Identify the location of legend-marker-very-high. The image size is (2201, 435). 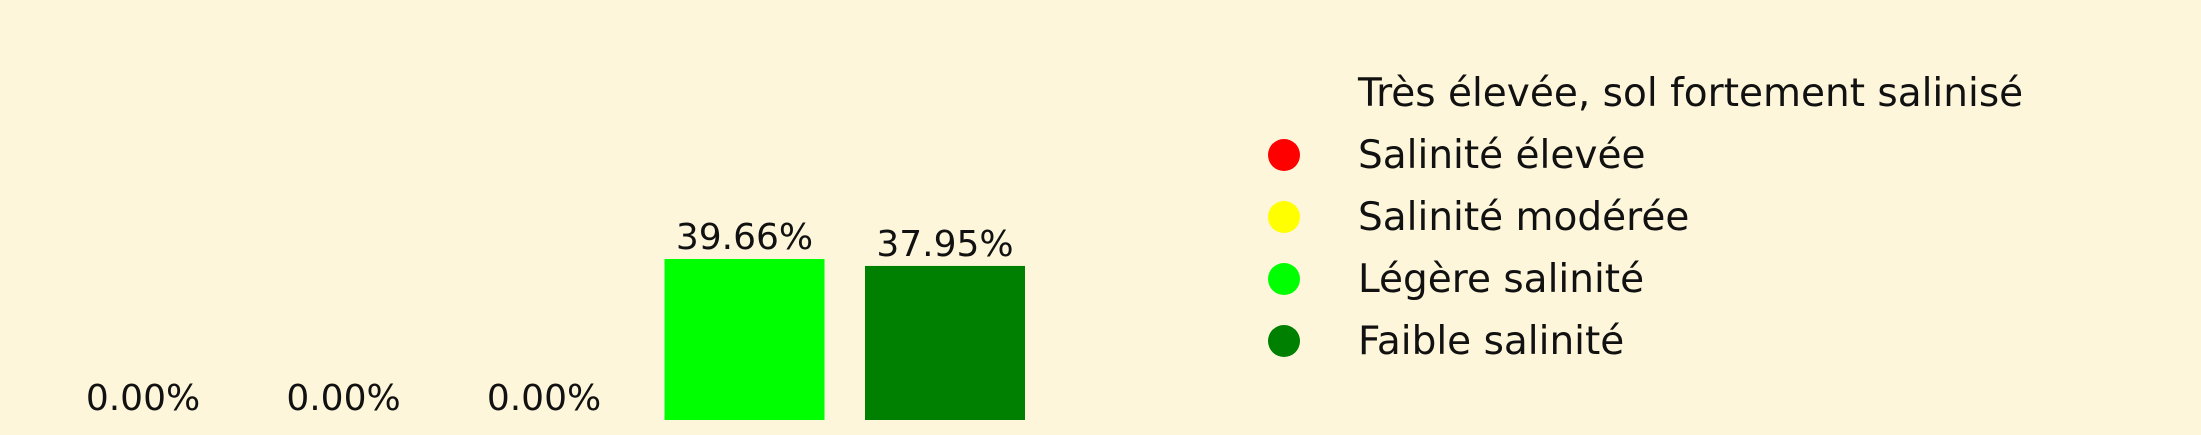
(1284, 93).